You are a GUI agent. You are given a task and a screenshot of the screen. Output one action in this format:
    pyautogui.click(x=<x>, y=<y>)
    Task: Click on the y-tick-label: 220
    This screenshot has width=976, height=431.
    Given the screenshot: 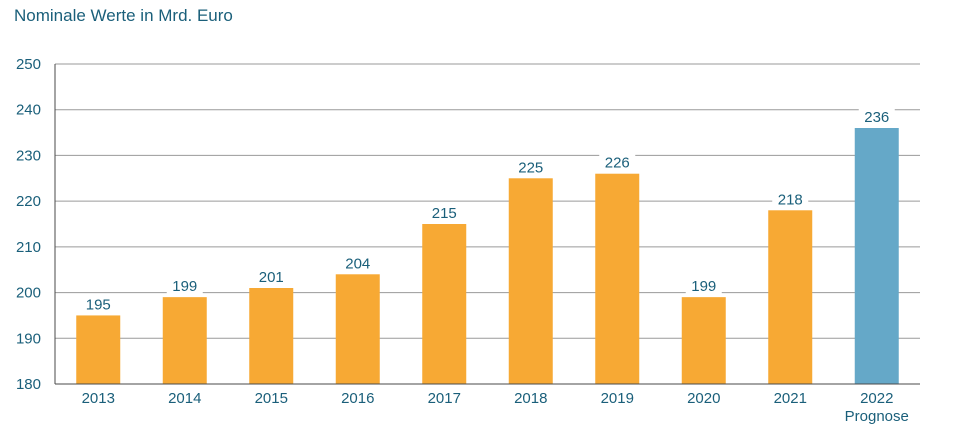 What is the action you would take?
    pyautogui.click(x=28, y=201)
    